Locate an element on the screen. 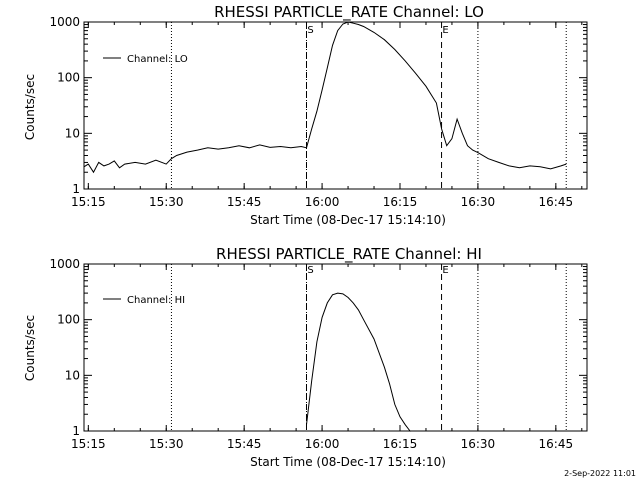 The image size is (640, 480). legend-label-hi: Channel: HI is located at coordinates (156, 300).